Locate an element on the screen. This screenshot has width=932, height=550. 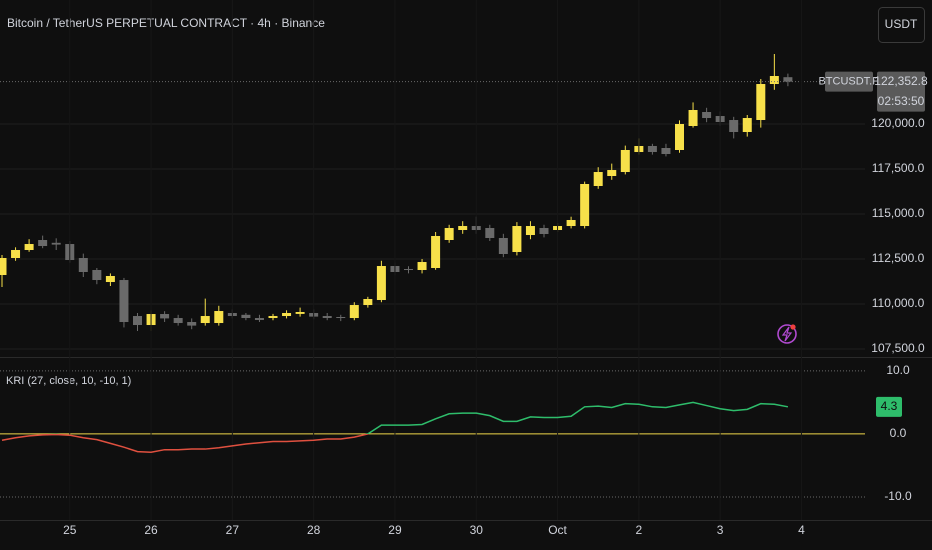
indicator-legend: KRI (27, close, 10, -10, 1) is located at coordinates (68, 381).